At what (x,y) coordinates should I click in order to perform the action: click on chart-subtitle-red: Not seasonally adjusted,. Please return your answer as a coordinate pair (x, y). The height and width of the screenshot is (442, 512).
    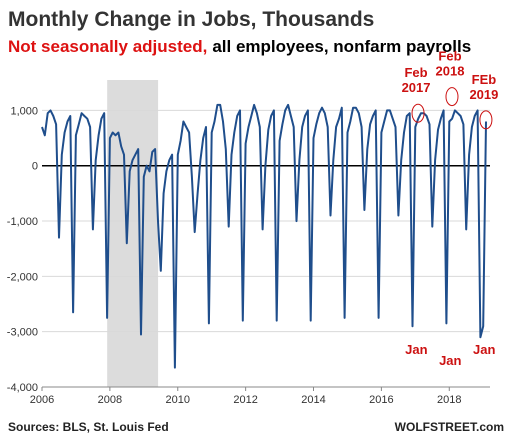
    Looking at the image, I should click on (107, 46).